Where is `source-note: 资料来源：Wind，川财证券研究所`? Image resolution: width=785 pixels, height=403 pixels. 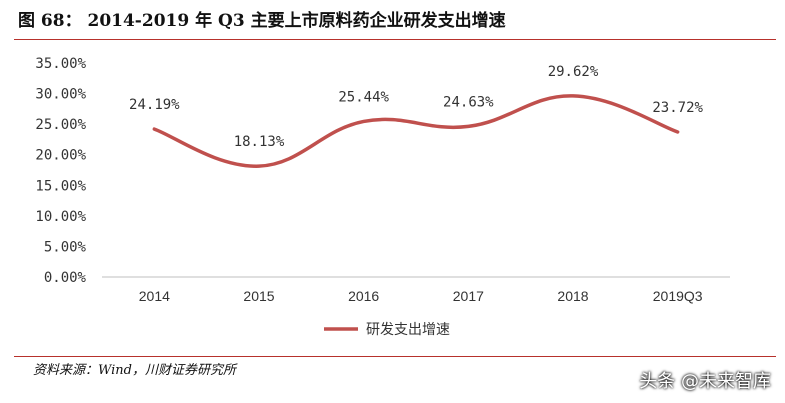
source-note: 资料来源：Wind，川财证券研究所 is located at coordinates (134, 370).